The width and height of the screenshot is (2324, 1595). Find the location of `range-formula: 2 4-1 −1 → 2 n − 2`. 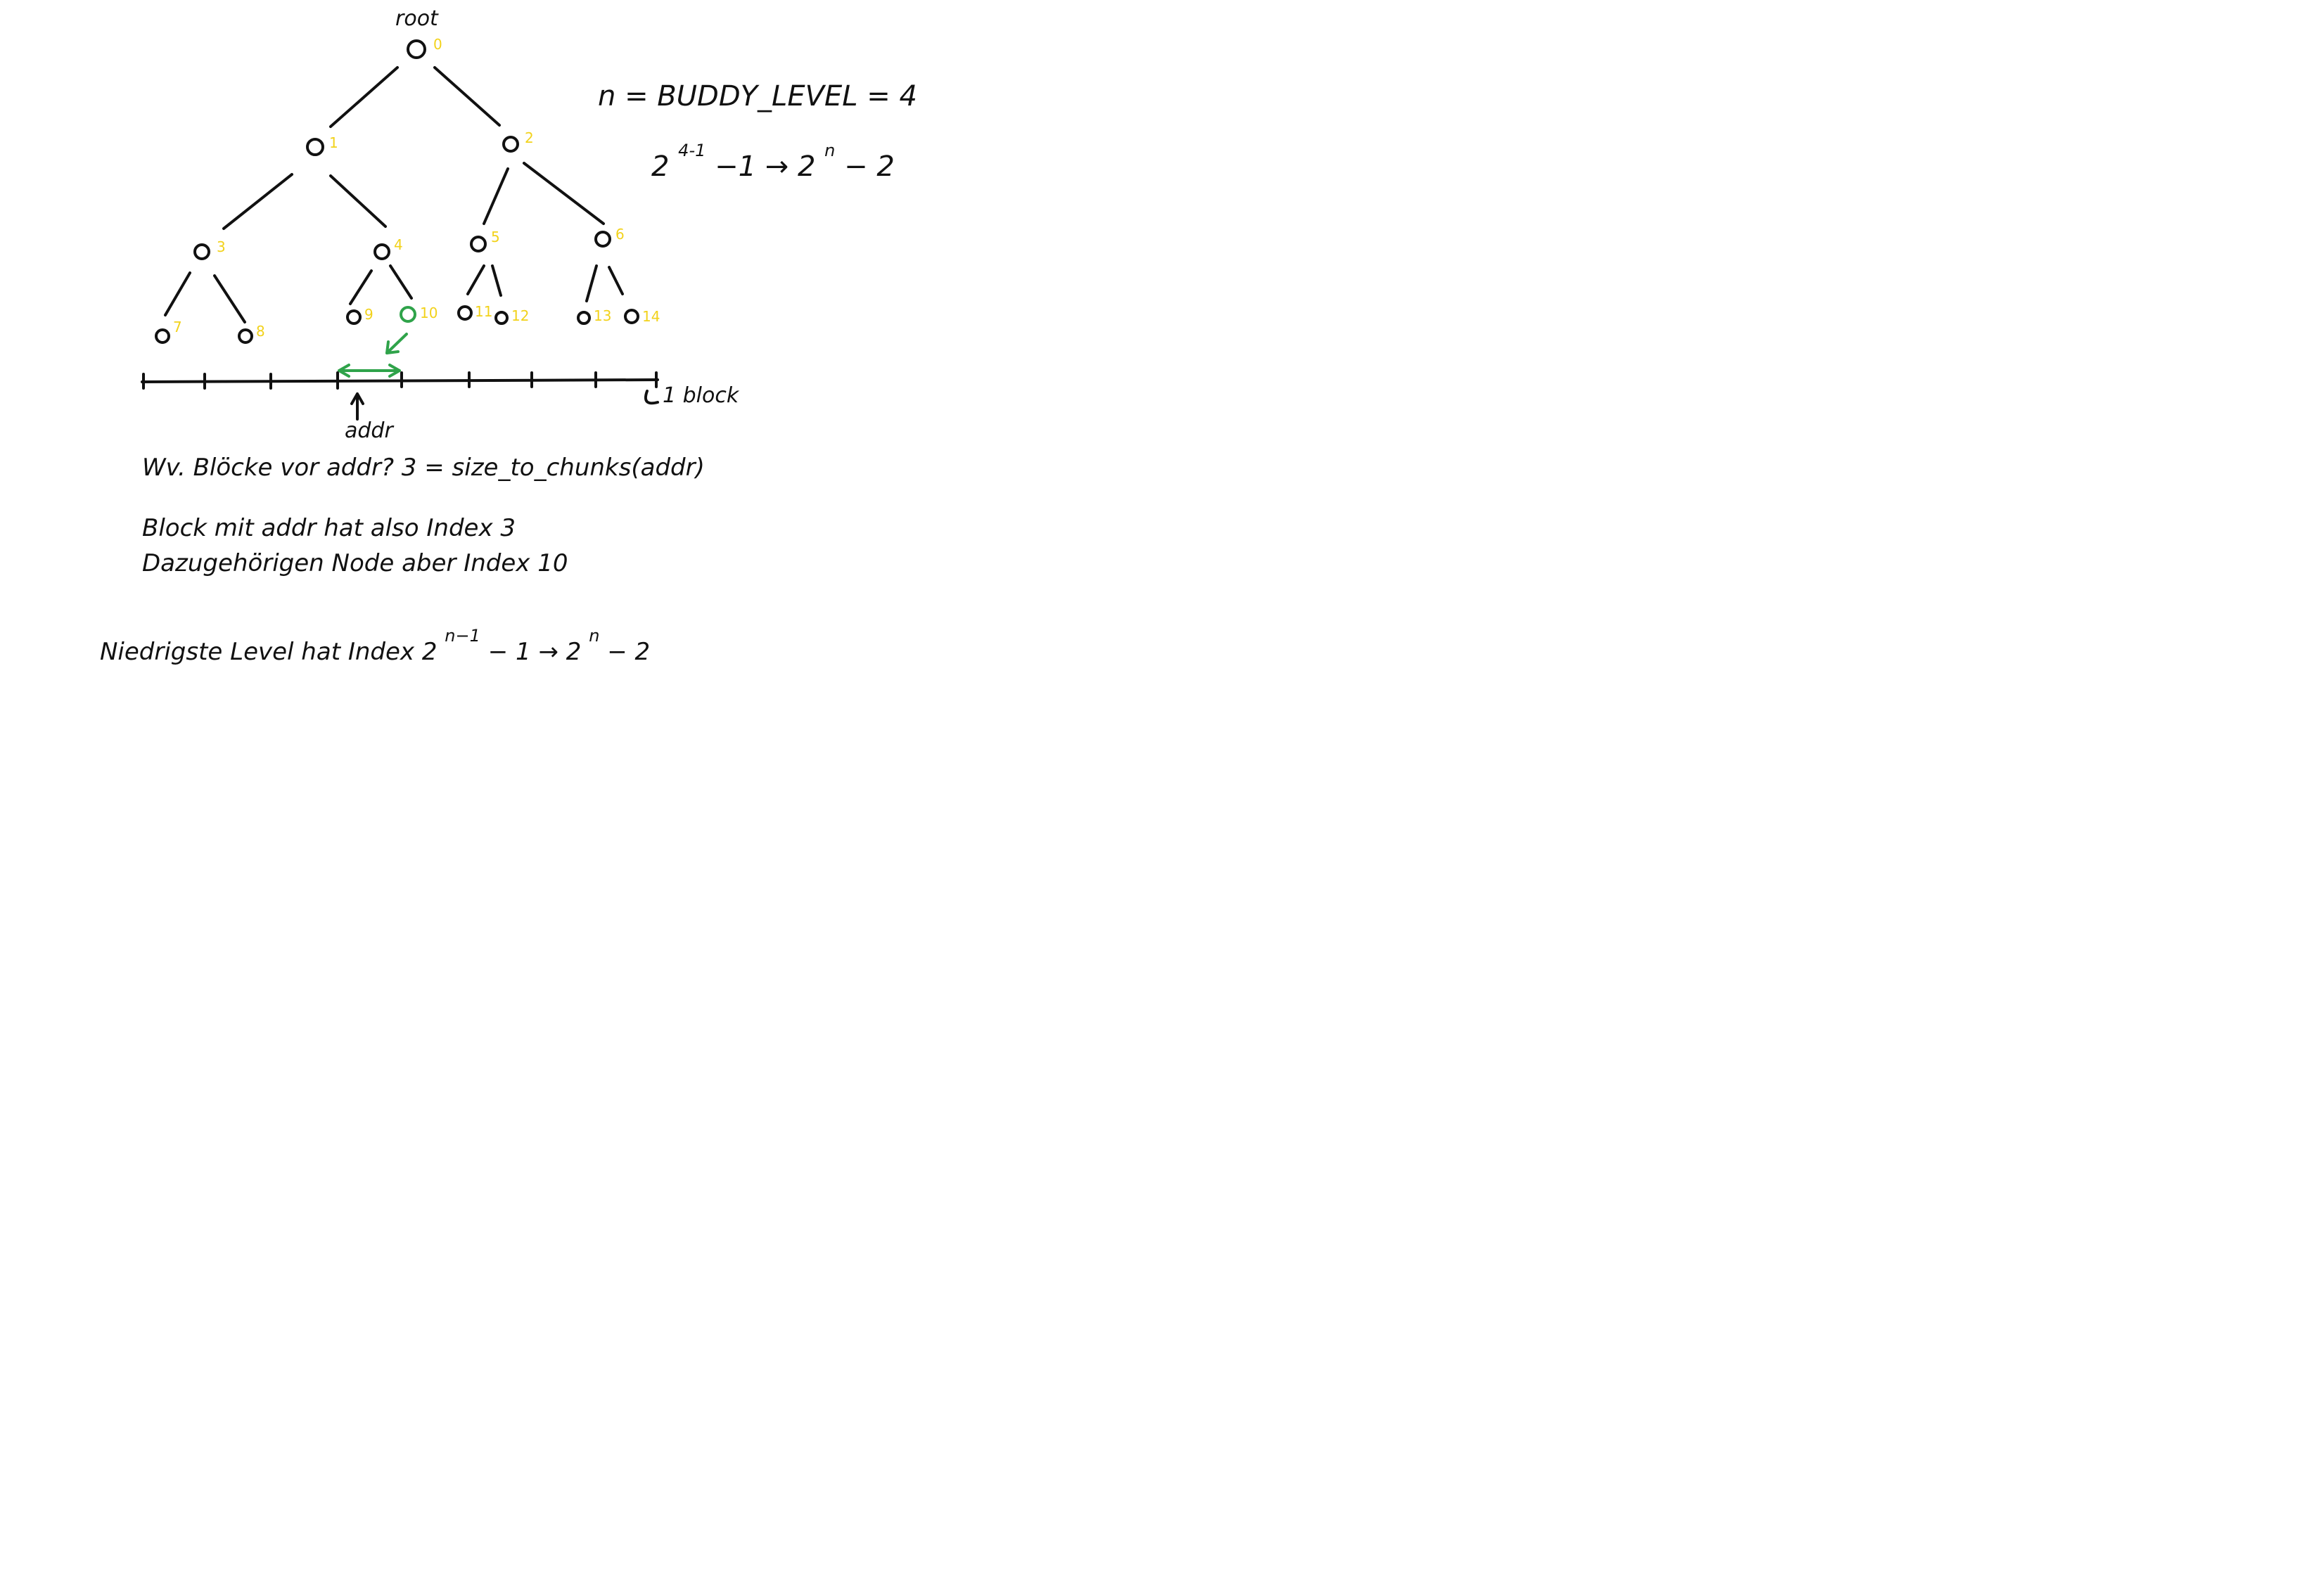

range-formula: 2 4-1 −1 → 2 n − 2 is located at coordinates (773, 157).